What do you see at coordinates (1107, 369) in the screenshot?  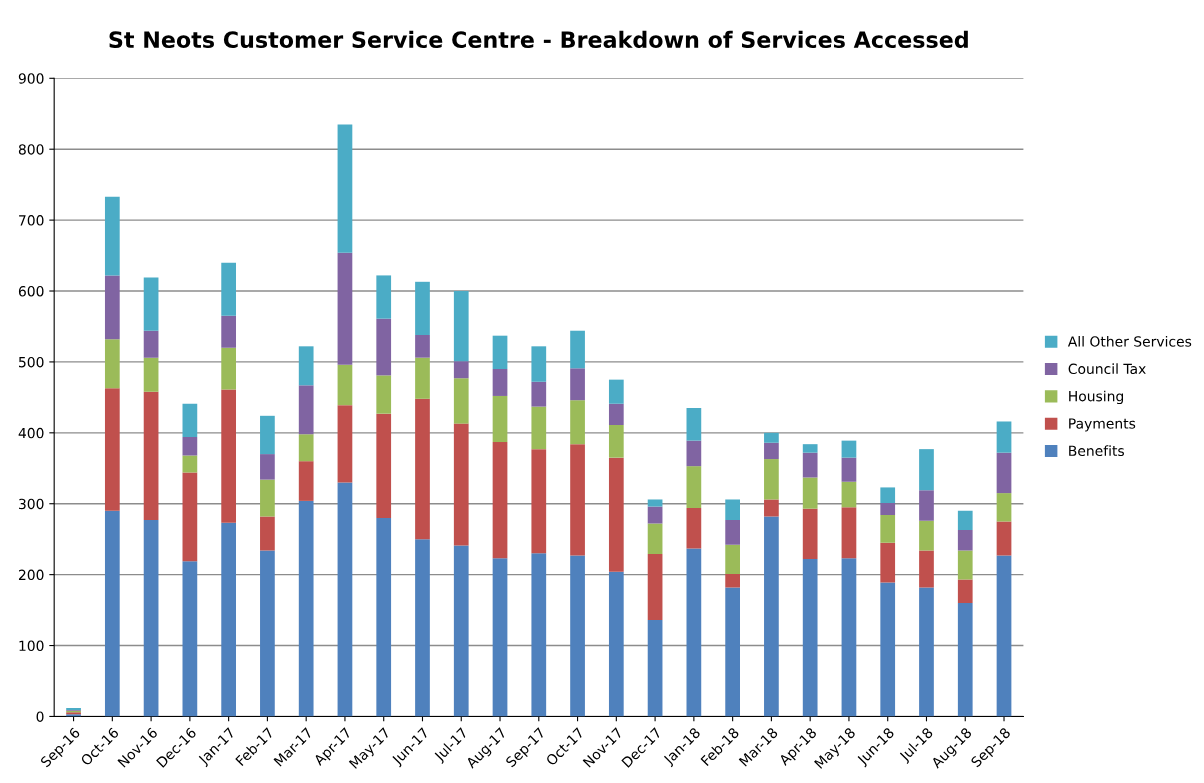 I see `legend-label: Council Tax` at bounding box center [1107, 369].